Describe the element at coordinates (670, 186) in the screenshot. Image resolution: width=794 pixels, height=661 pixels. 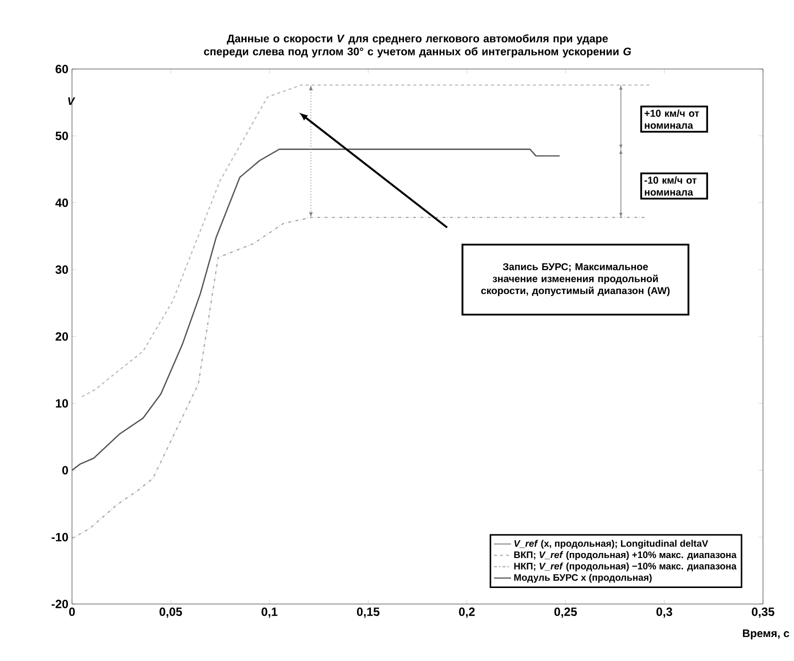
I see `annotation: -10 км/ч от номинала` at that location.